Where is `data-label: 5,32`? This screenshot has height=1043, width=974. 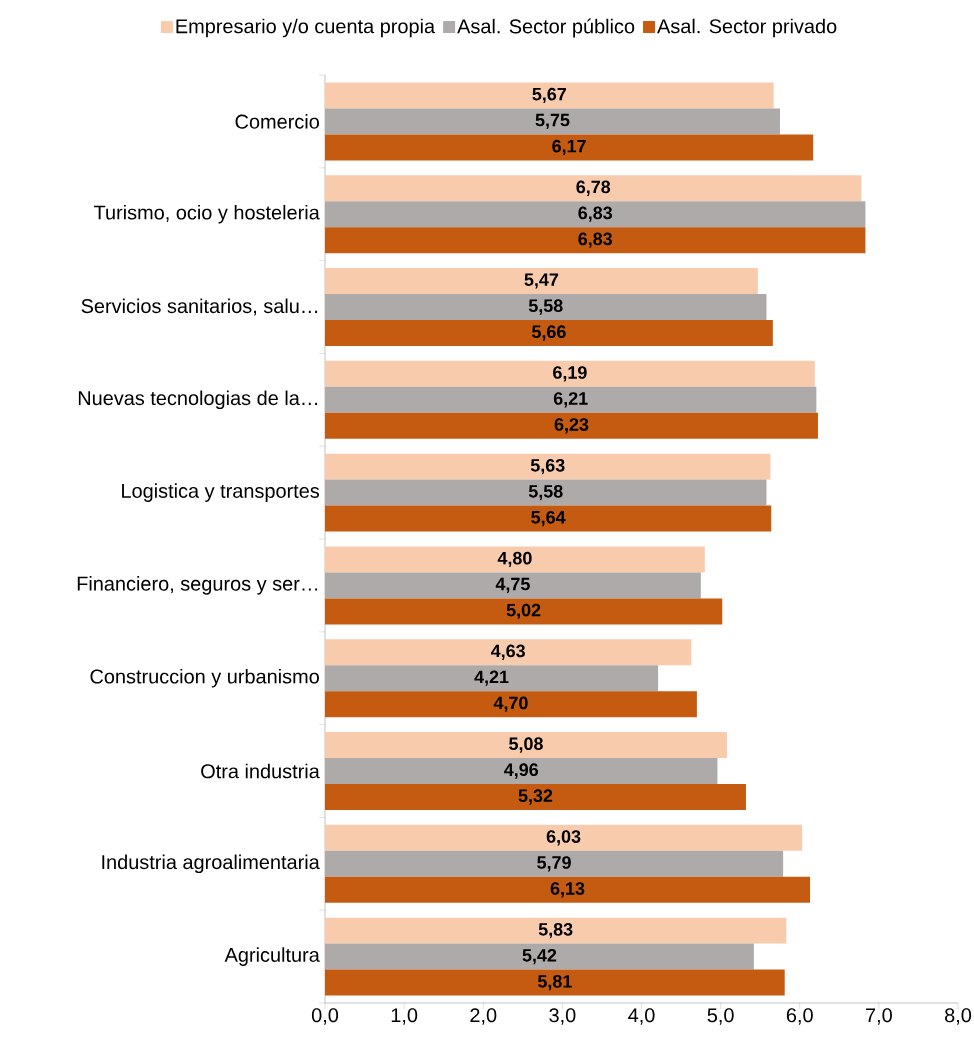
data-label: 5,32 is located at coordinates (535, 797).